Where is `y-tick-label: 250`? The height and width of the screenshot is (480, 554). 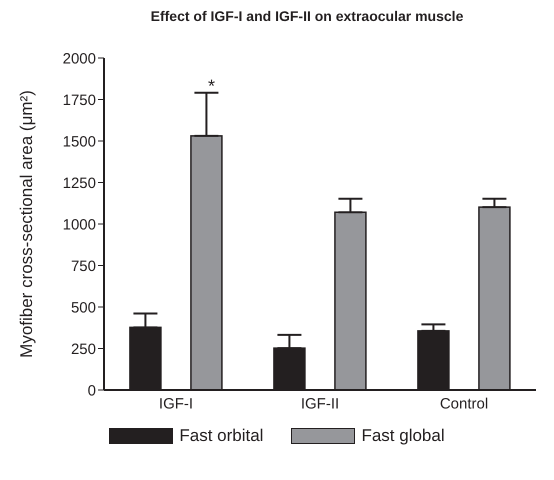
y-tick-label: 250 is located at coordinates (83, 349).